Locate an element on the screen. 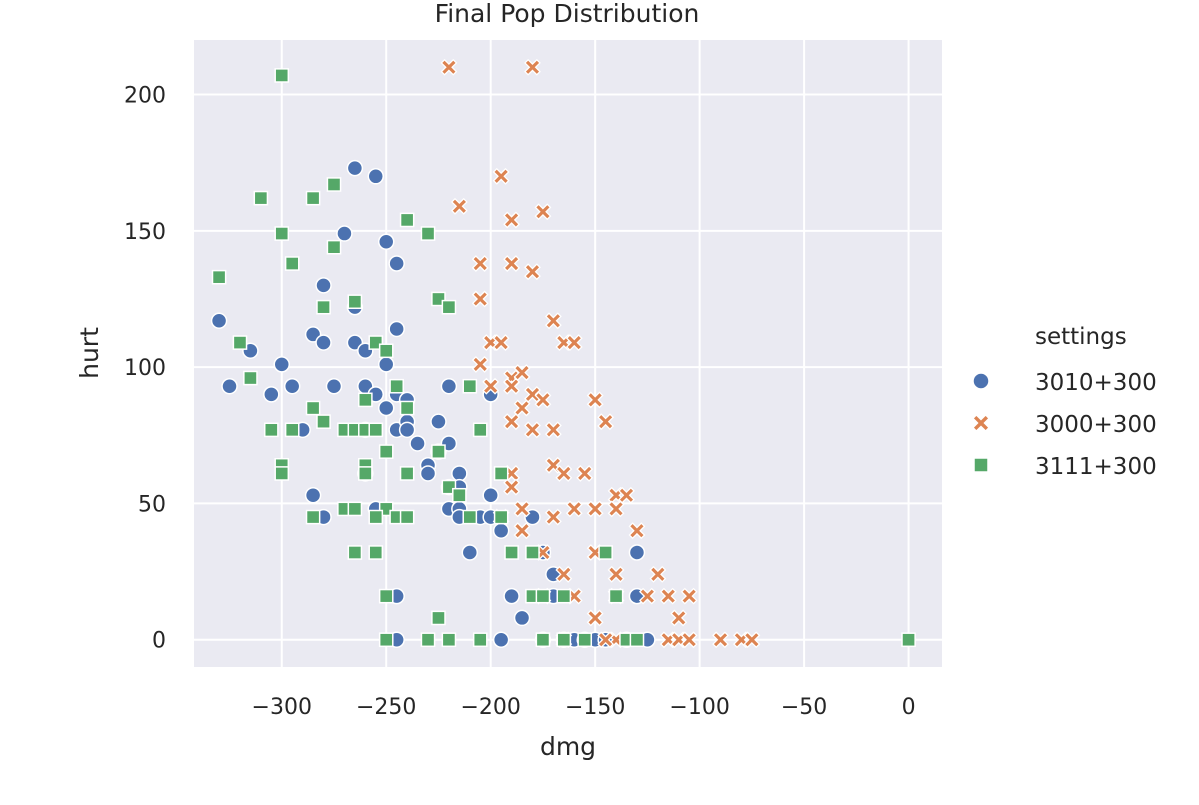 This screenshot has width=1199, height=805. y-tick-label: 100 is located at coordinates (145, 368).